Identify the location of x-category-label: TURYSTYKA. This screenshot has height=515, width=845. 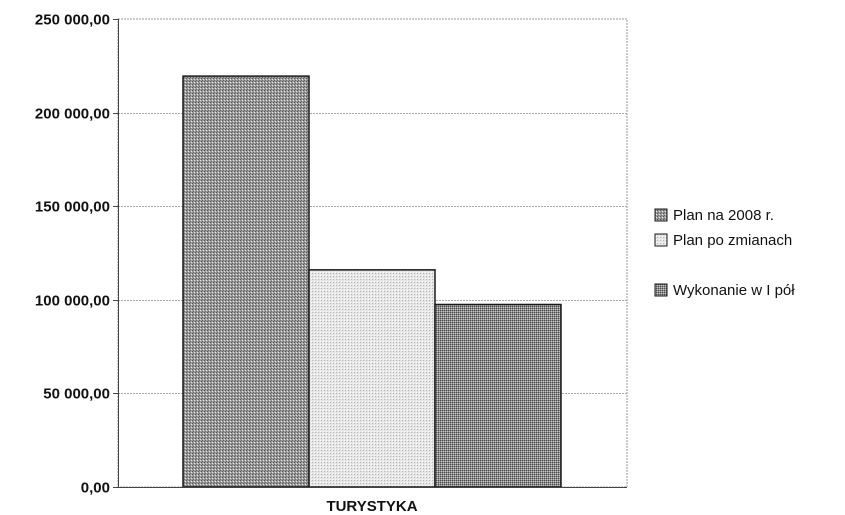
(371, 506).